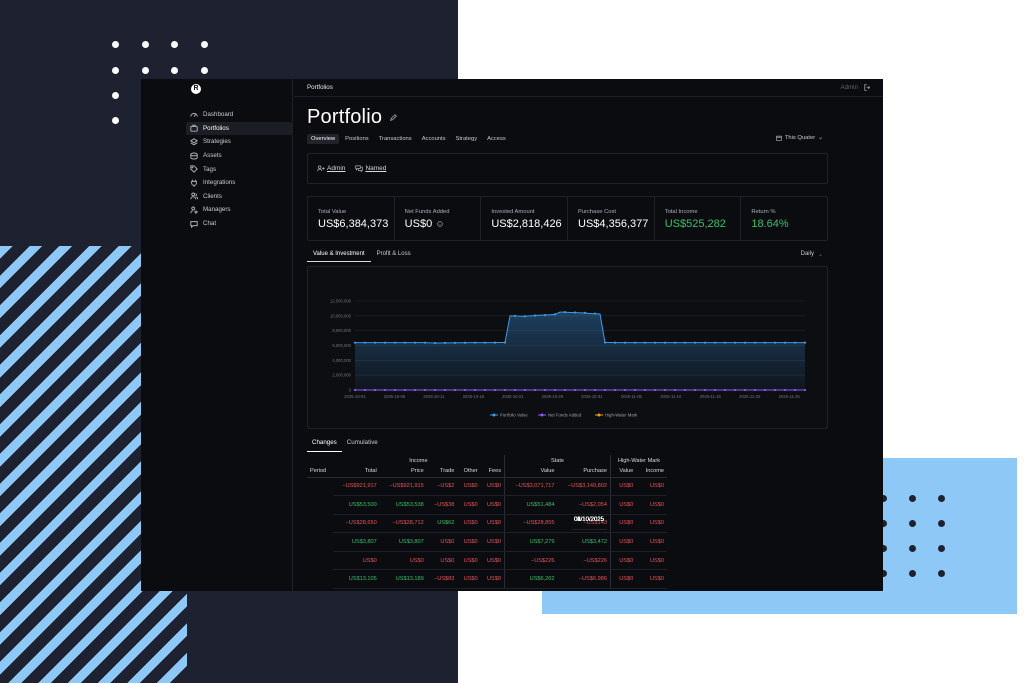 Image resolution: width=1024 pixels, height=683 pixels. Describe the element at coordinates (239, 210) in the screenshot. I see `sidebar-item-managers: Managers` at that location.